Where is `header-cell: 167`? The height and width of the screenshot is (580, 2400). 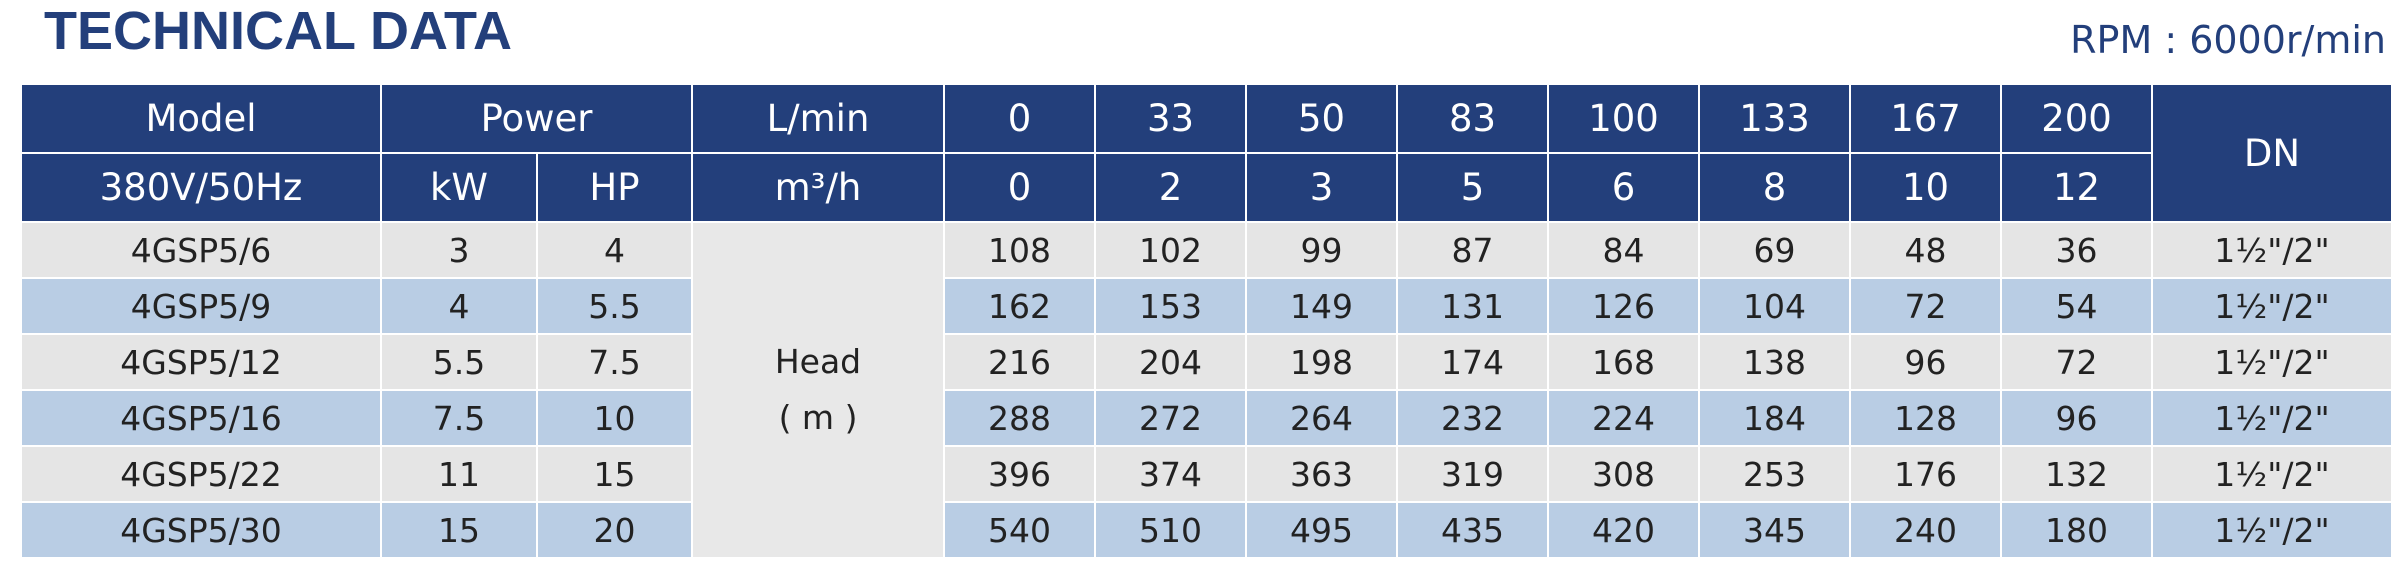 header-cell: 167 is located at coordinates (1925, 118).